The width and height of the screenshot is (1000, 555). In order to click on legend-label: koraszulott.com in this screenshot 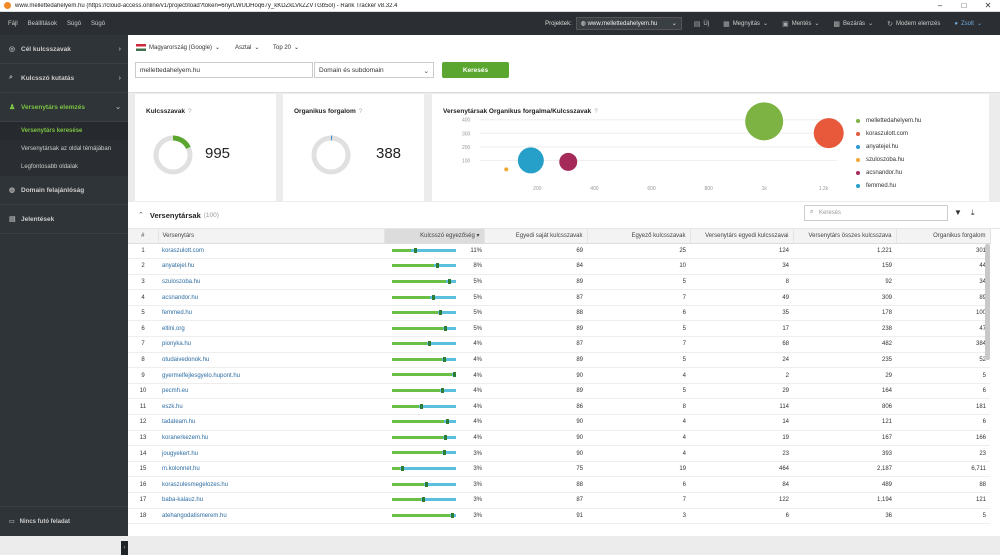, I will do `click(887, 133)`.